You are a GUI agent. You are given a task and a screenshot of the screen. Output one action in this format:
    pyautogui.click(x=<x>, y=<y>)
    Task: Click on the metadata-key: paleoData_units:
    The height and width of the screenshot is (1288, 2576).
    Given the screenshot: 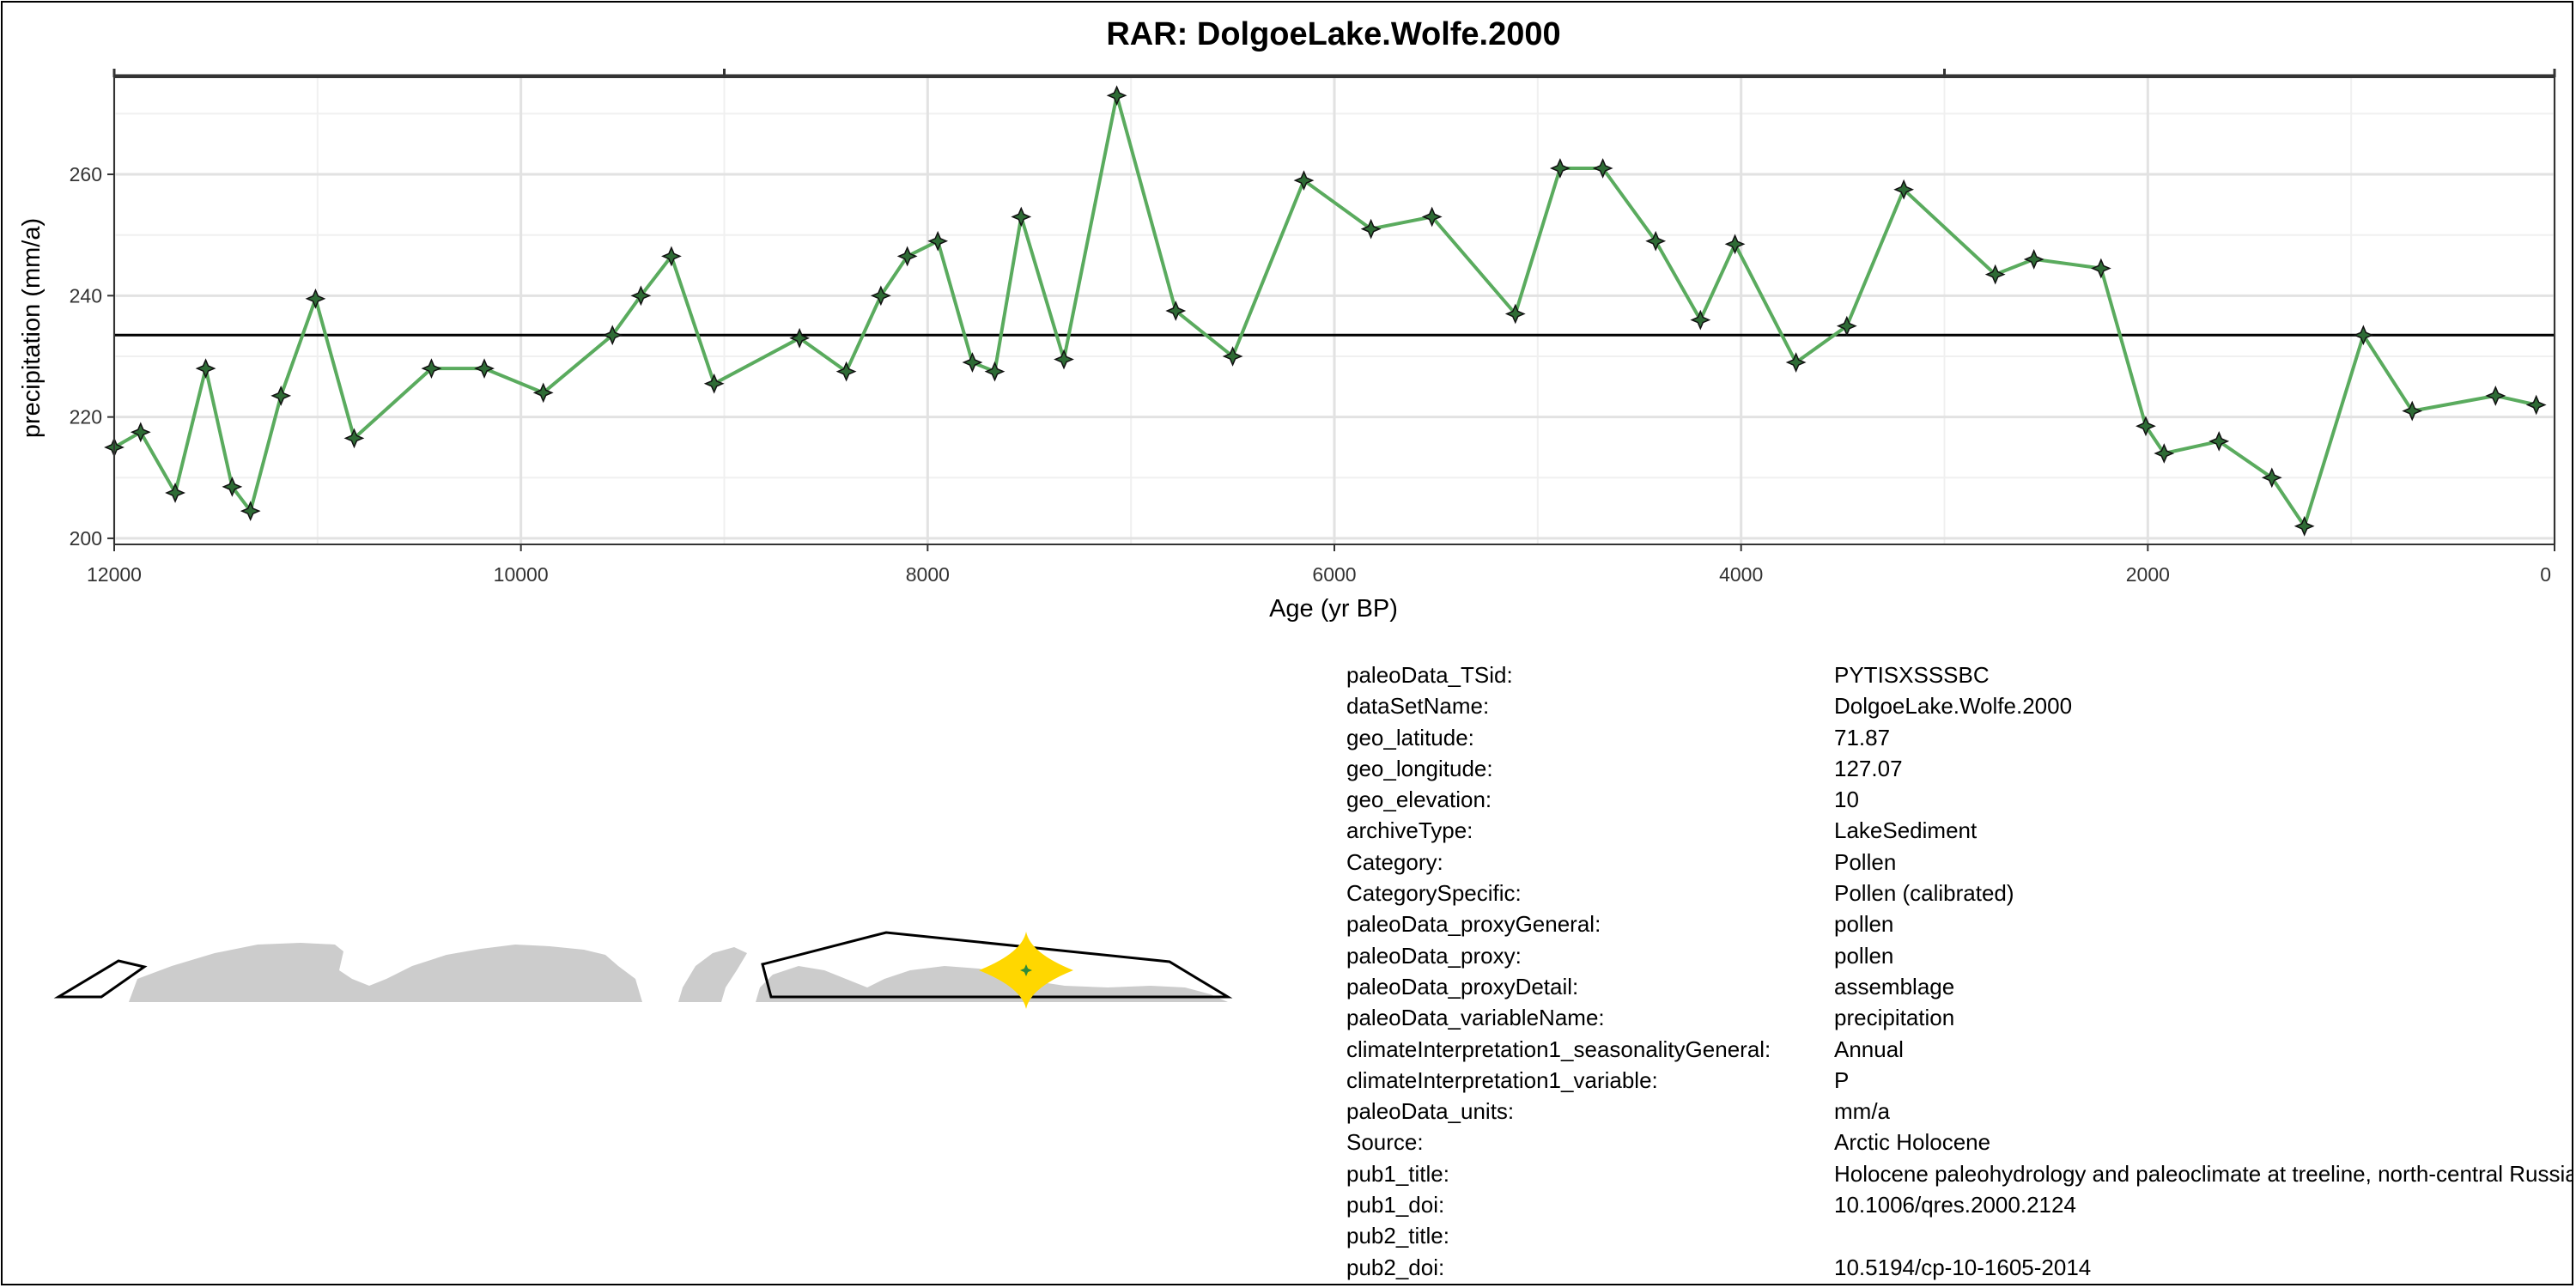 What is the action you would take?
    pyautogui.click(x=1430, y=1111)
    